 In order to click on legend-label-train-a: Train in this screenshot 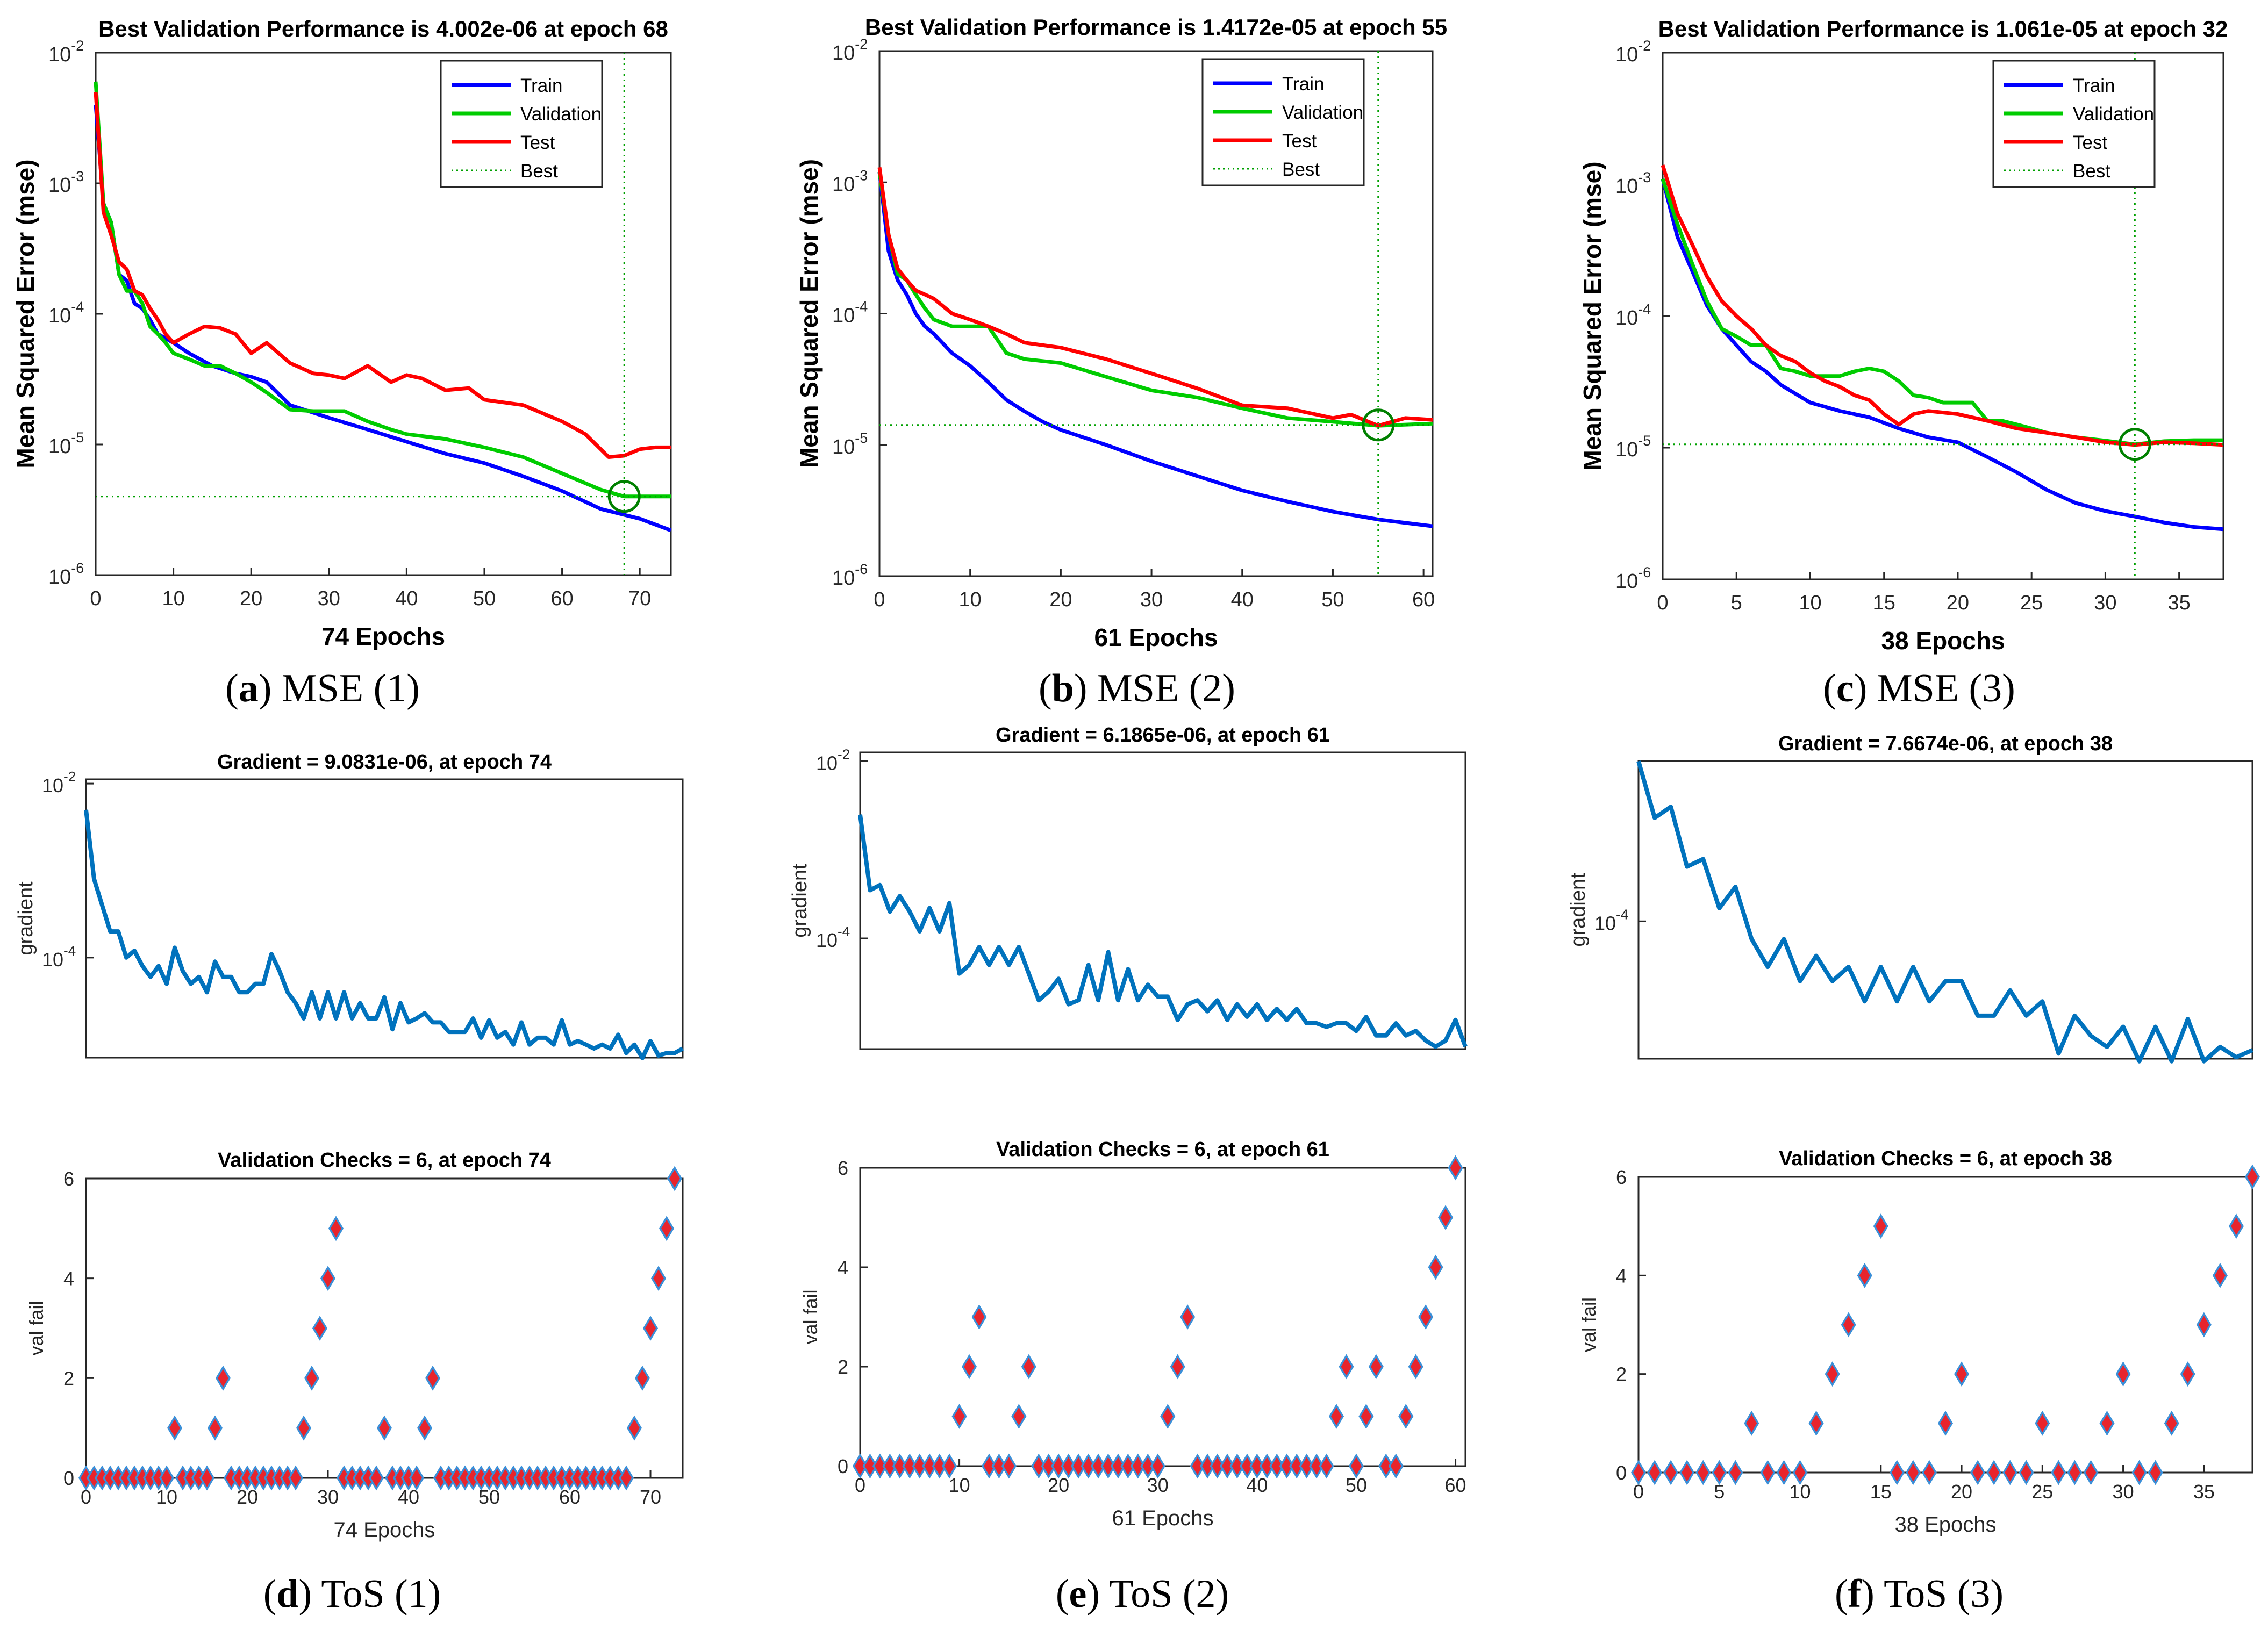, I will do `click(541, 85)`.